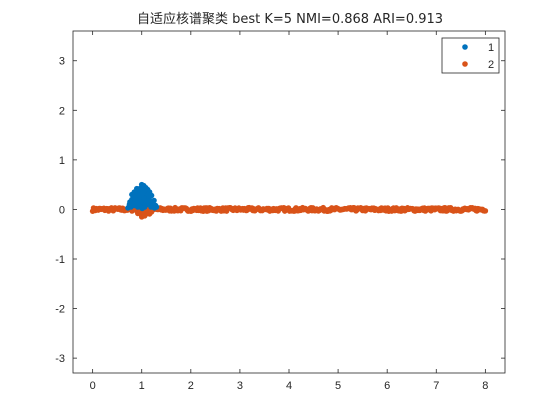 The height and width of the screenshot is (420, 560). Describe the element at coordinates (338, 386) in the screenshot. I see `x-tick-label: 5` at that location.